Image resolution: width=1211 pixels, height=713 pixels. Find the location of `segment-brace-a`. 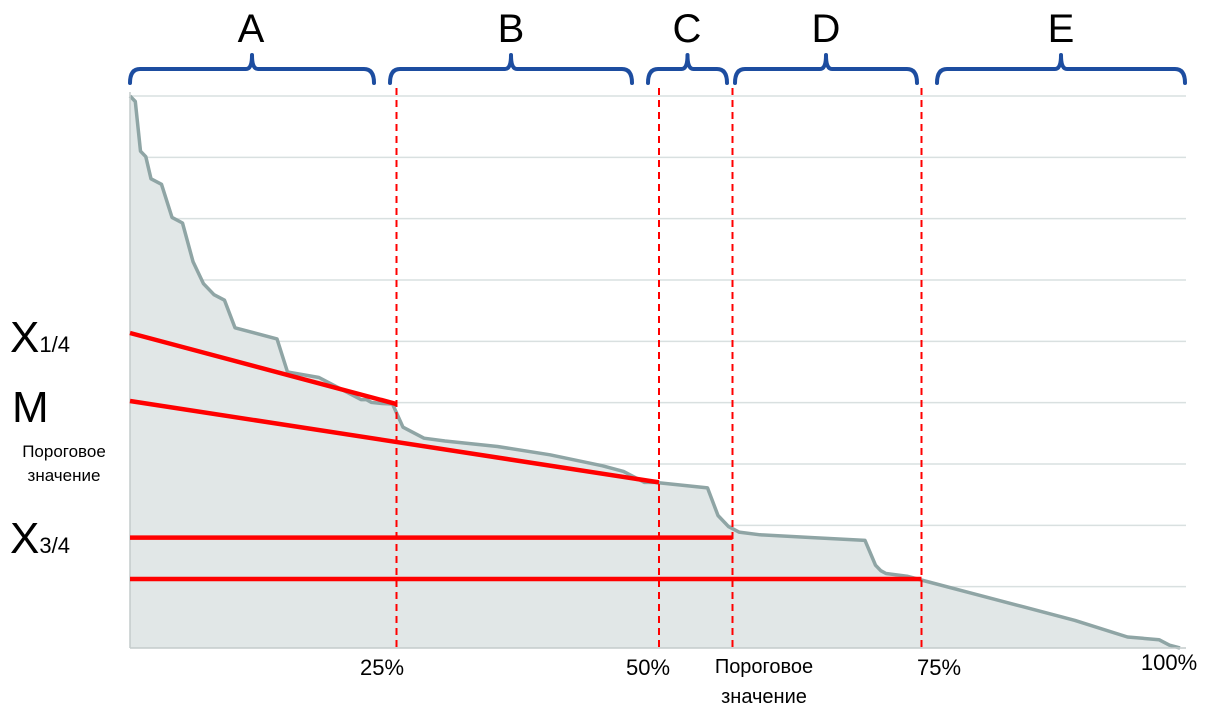

segment-brace-a is located at coordinates (252, 69).